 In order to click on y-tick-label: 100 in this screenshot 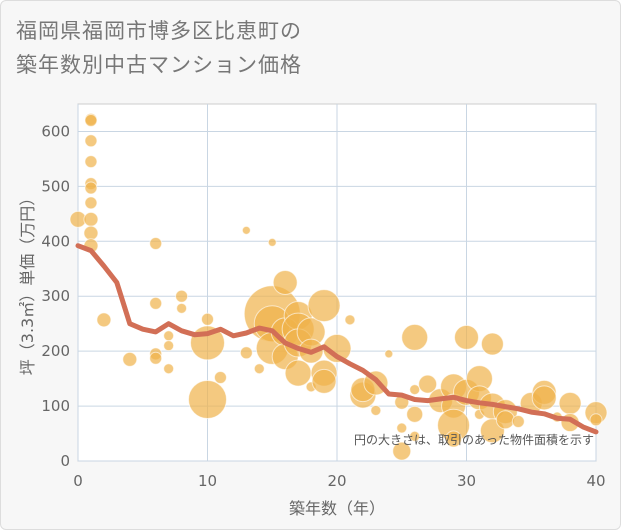, I will do `click(55, 406)`.